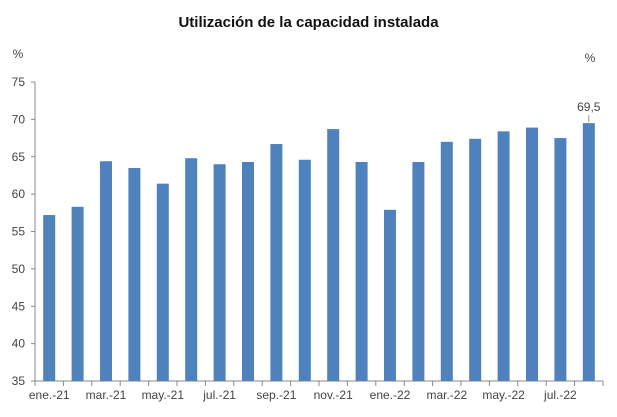  Describe the element at coordinates (390, 395) in the screenshot. I see `x-tick-label: ene.-22` at that location.